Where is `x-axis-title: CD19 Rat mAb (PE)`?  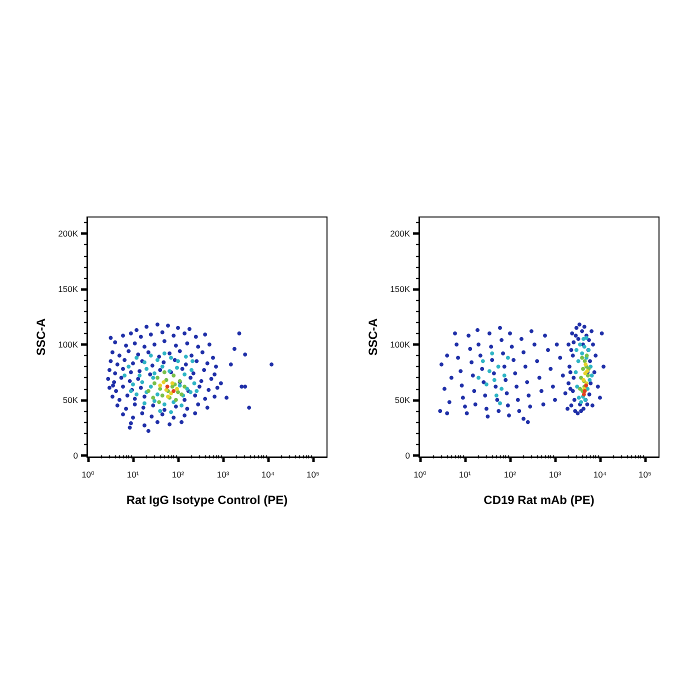
x-axis-title: CD19 Rat mAb (PE) is located at coordinates (539, 500).